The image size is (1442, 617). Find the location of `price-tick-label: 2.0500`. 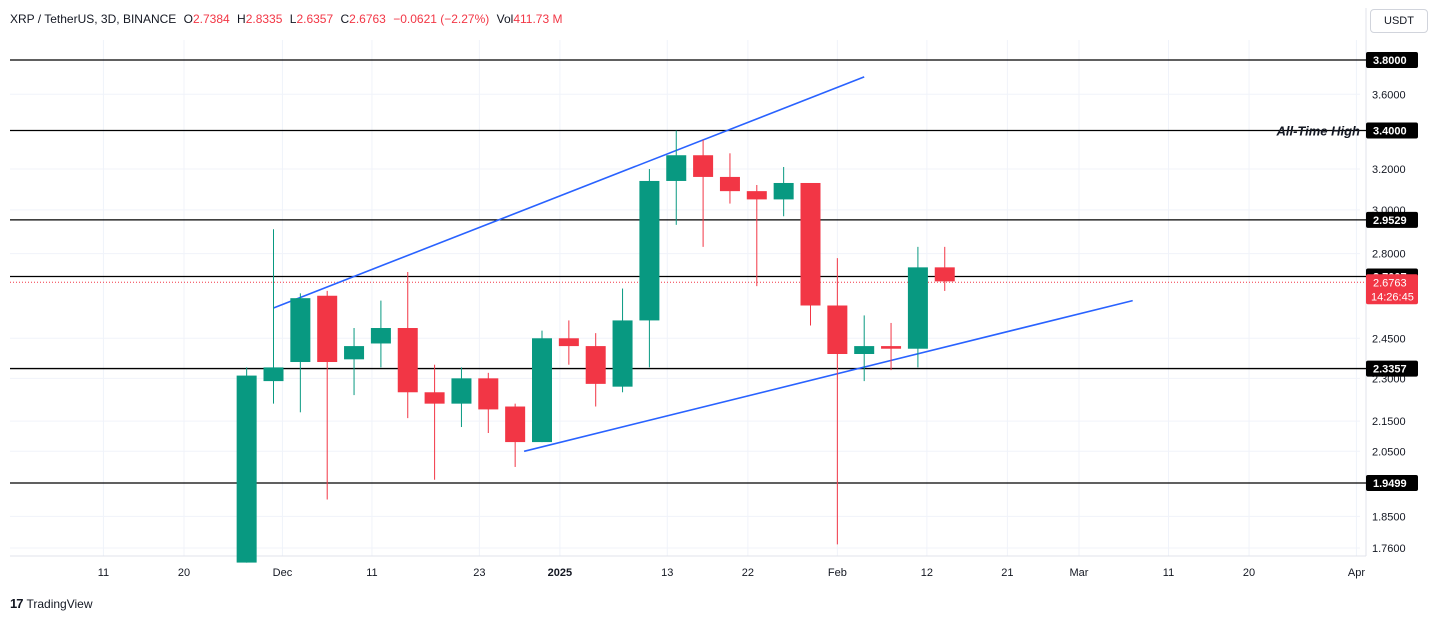

price-tick-label: 2.0500 is located at coordinates (1389, 452).